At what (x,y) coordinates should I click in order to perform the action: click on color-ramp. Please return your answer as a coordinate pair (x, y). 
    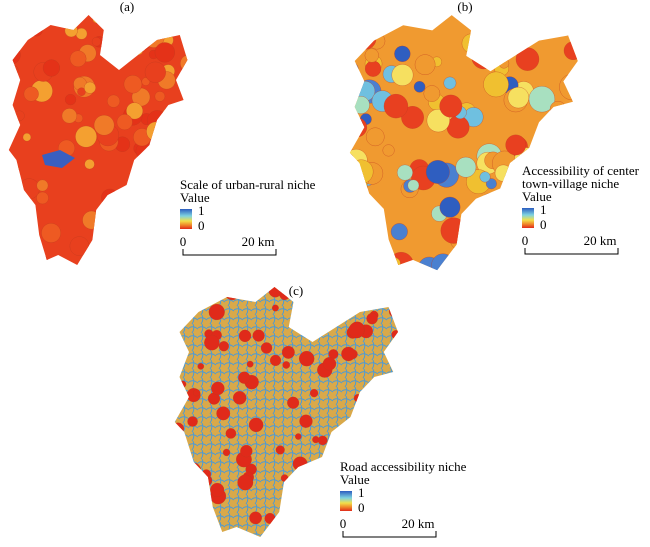
    Looking at the image, I should click on (186, 219).